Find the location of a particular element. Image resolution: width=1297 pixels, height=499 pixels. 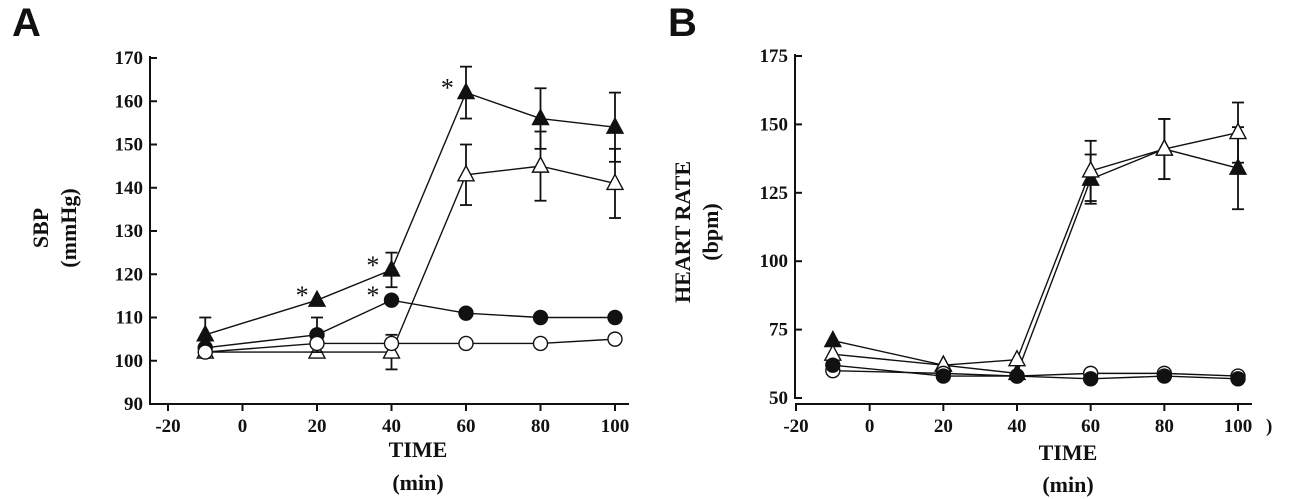

y-tick-label: 110 is located at coordinates (129, 318).